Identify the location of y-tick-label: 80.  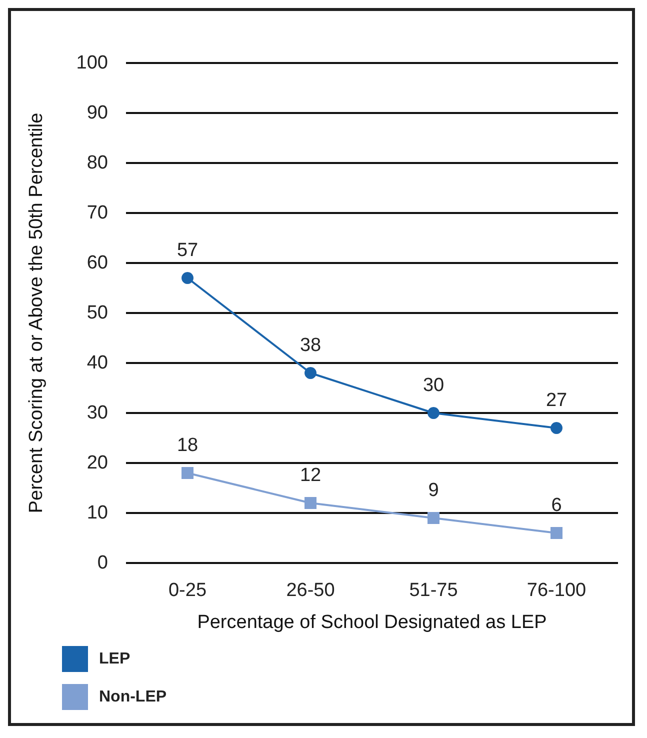
(97, 163).